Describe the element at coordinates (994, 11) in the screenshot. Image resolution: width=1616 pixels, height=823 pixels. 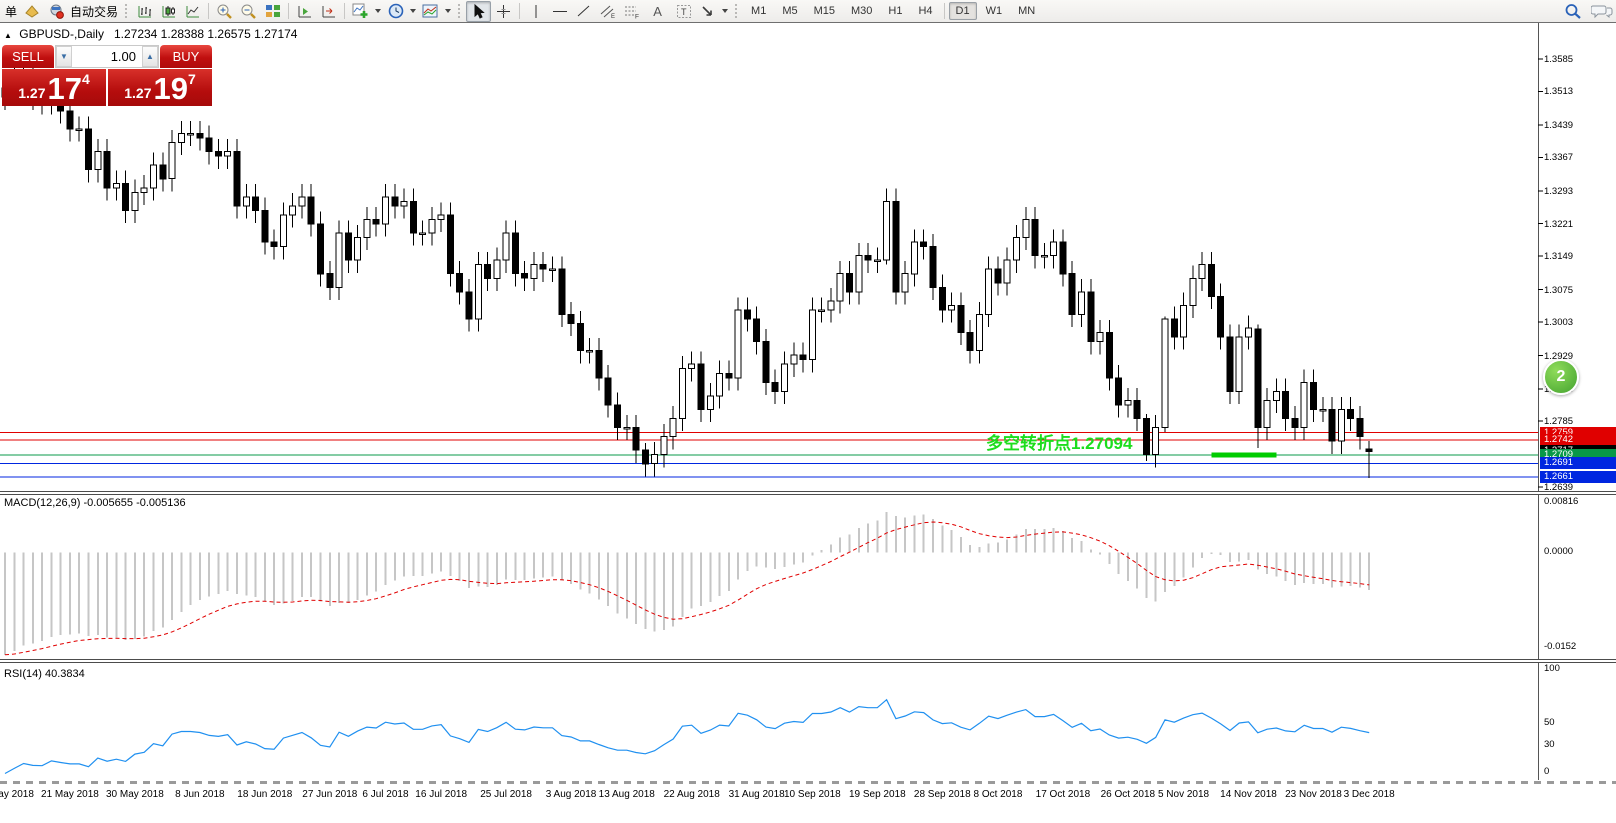
I see `timeframe-button-W1: W1` at that location.